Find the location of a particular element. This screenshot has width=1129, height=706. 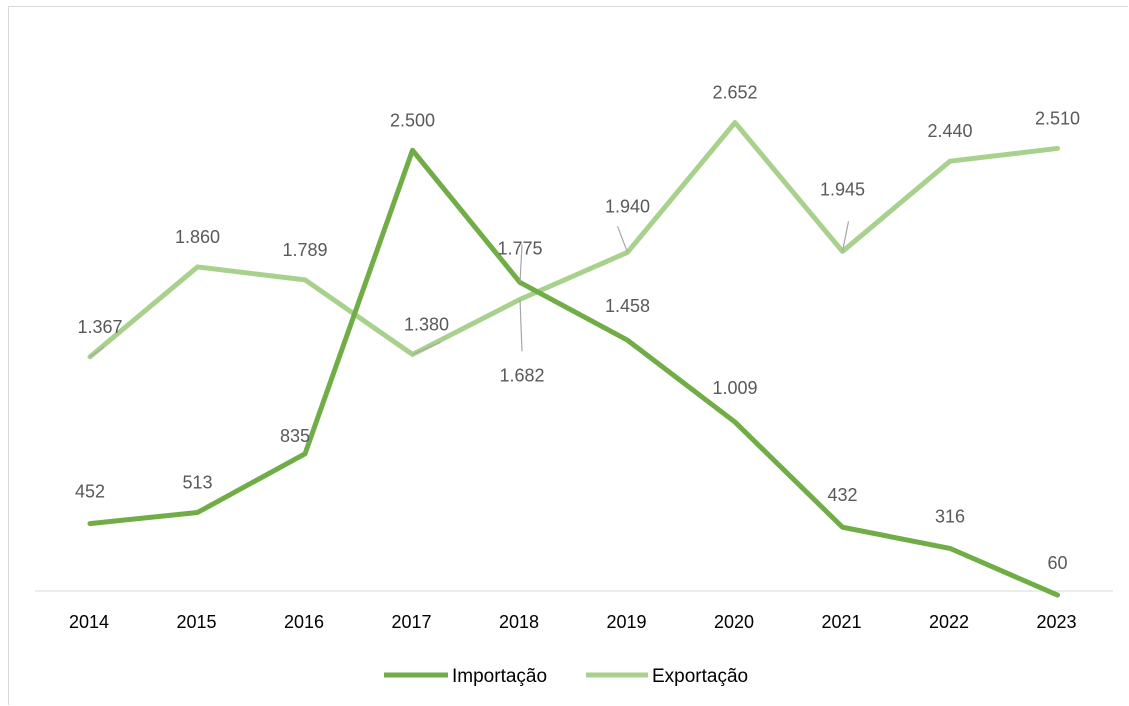

x-tick-label: 2015 is located at coordinates (196, 622).